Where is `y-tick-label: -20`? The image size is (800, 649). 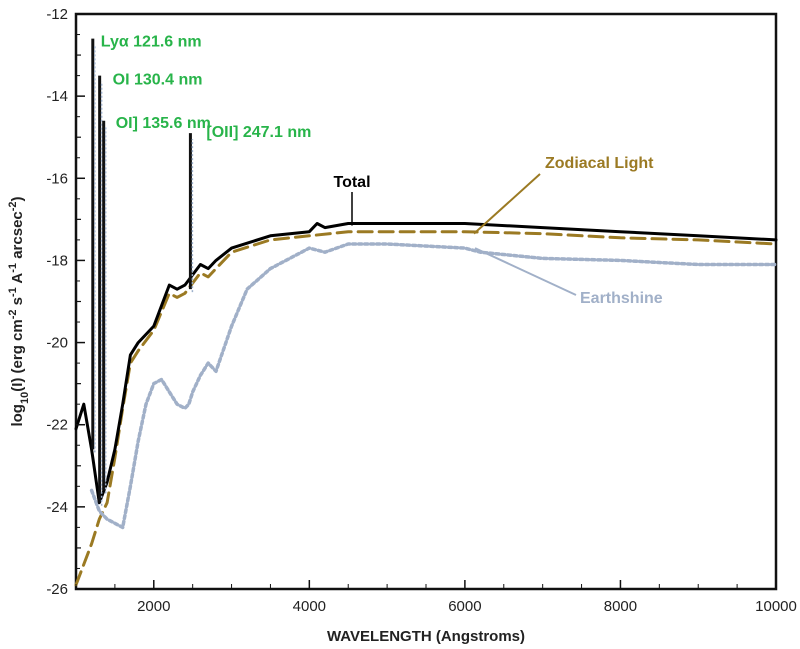 y-tick-label: -20 is located at coordinates (57, 343).